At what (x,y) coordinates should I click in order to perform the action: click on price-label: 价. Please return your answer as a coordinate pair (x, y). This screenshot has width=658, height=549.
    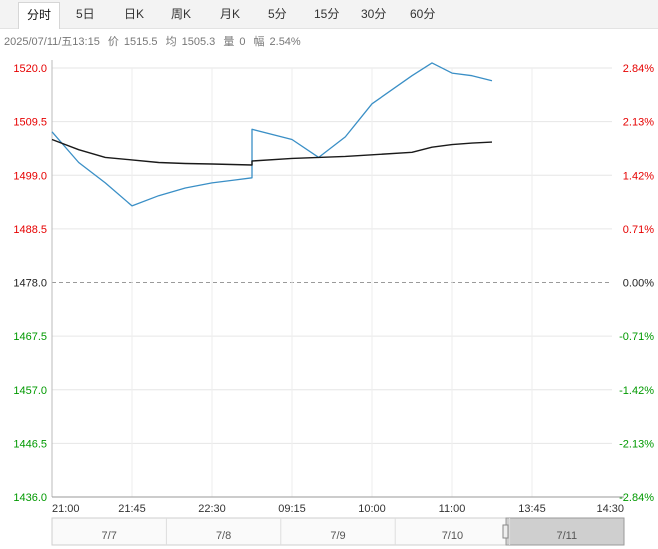
    Looking at the image, I should click on (113, 42).